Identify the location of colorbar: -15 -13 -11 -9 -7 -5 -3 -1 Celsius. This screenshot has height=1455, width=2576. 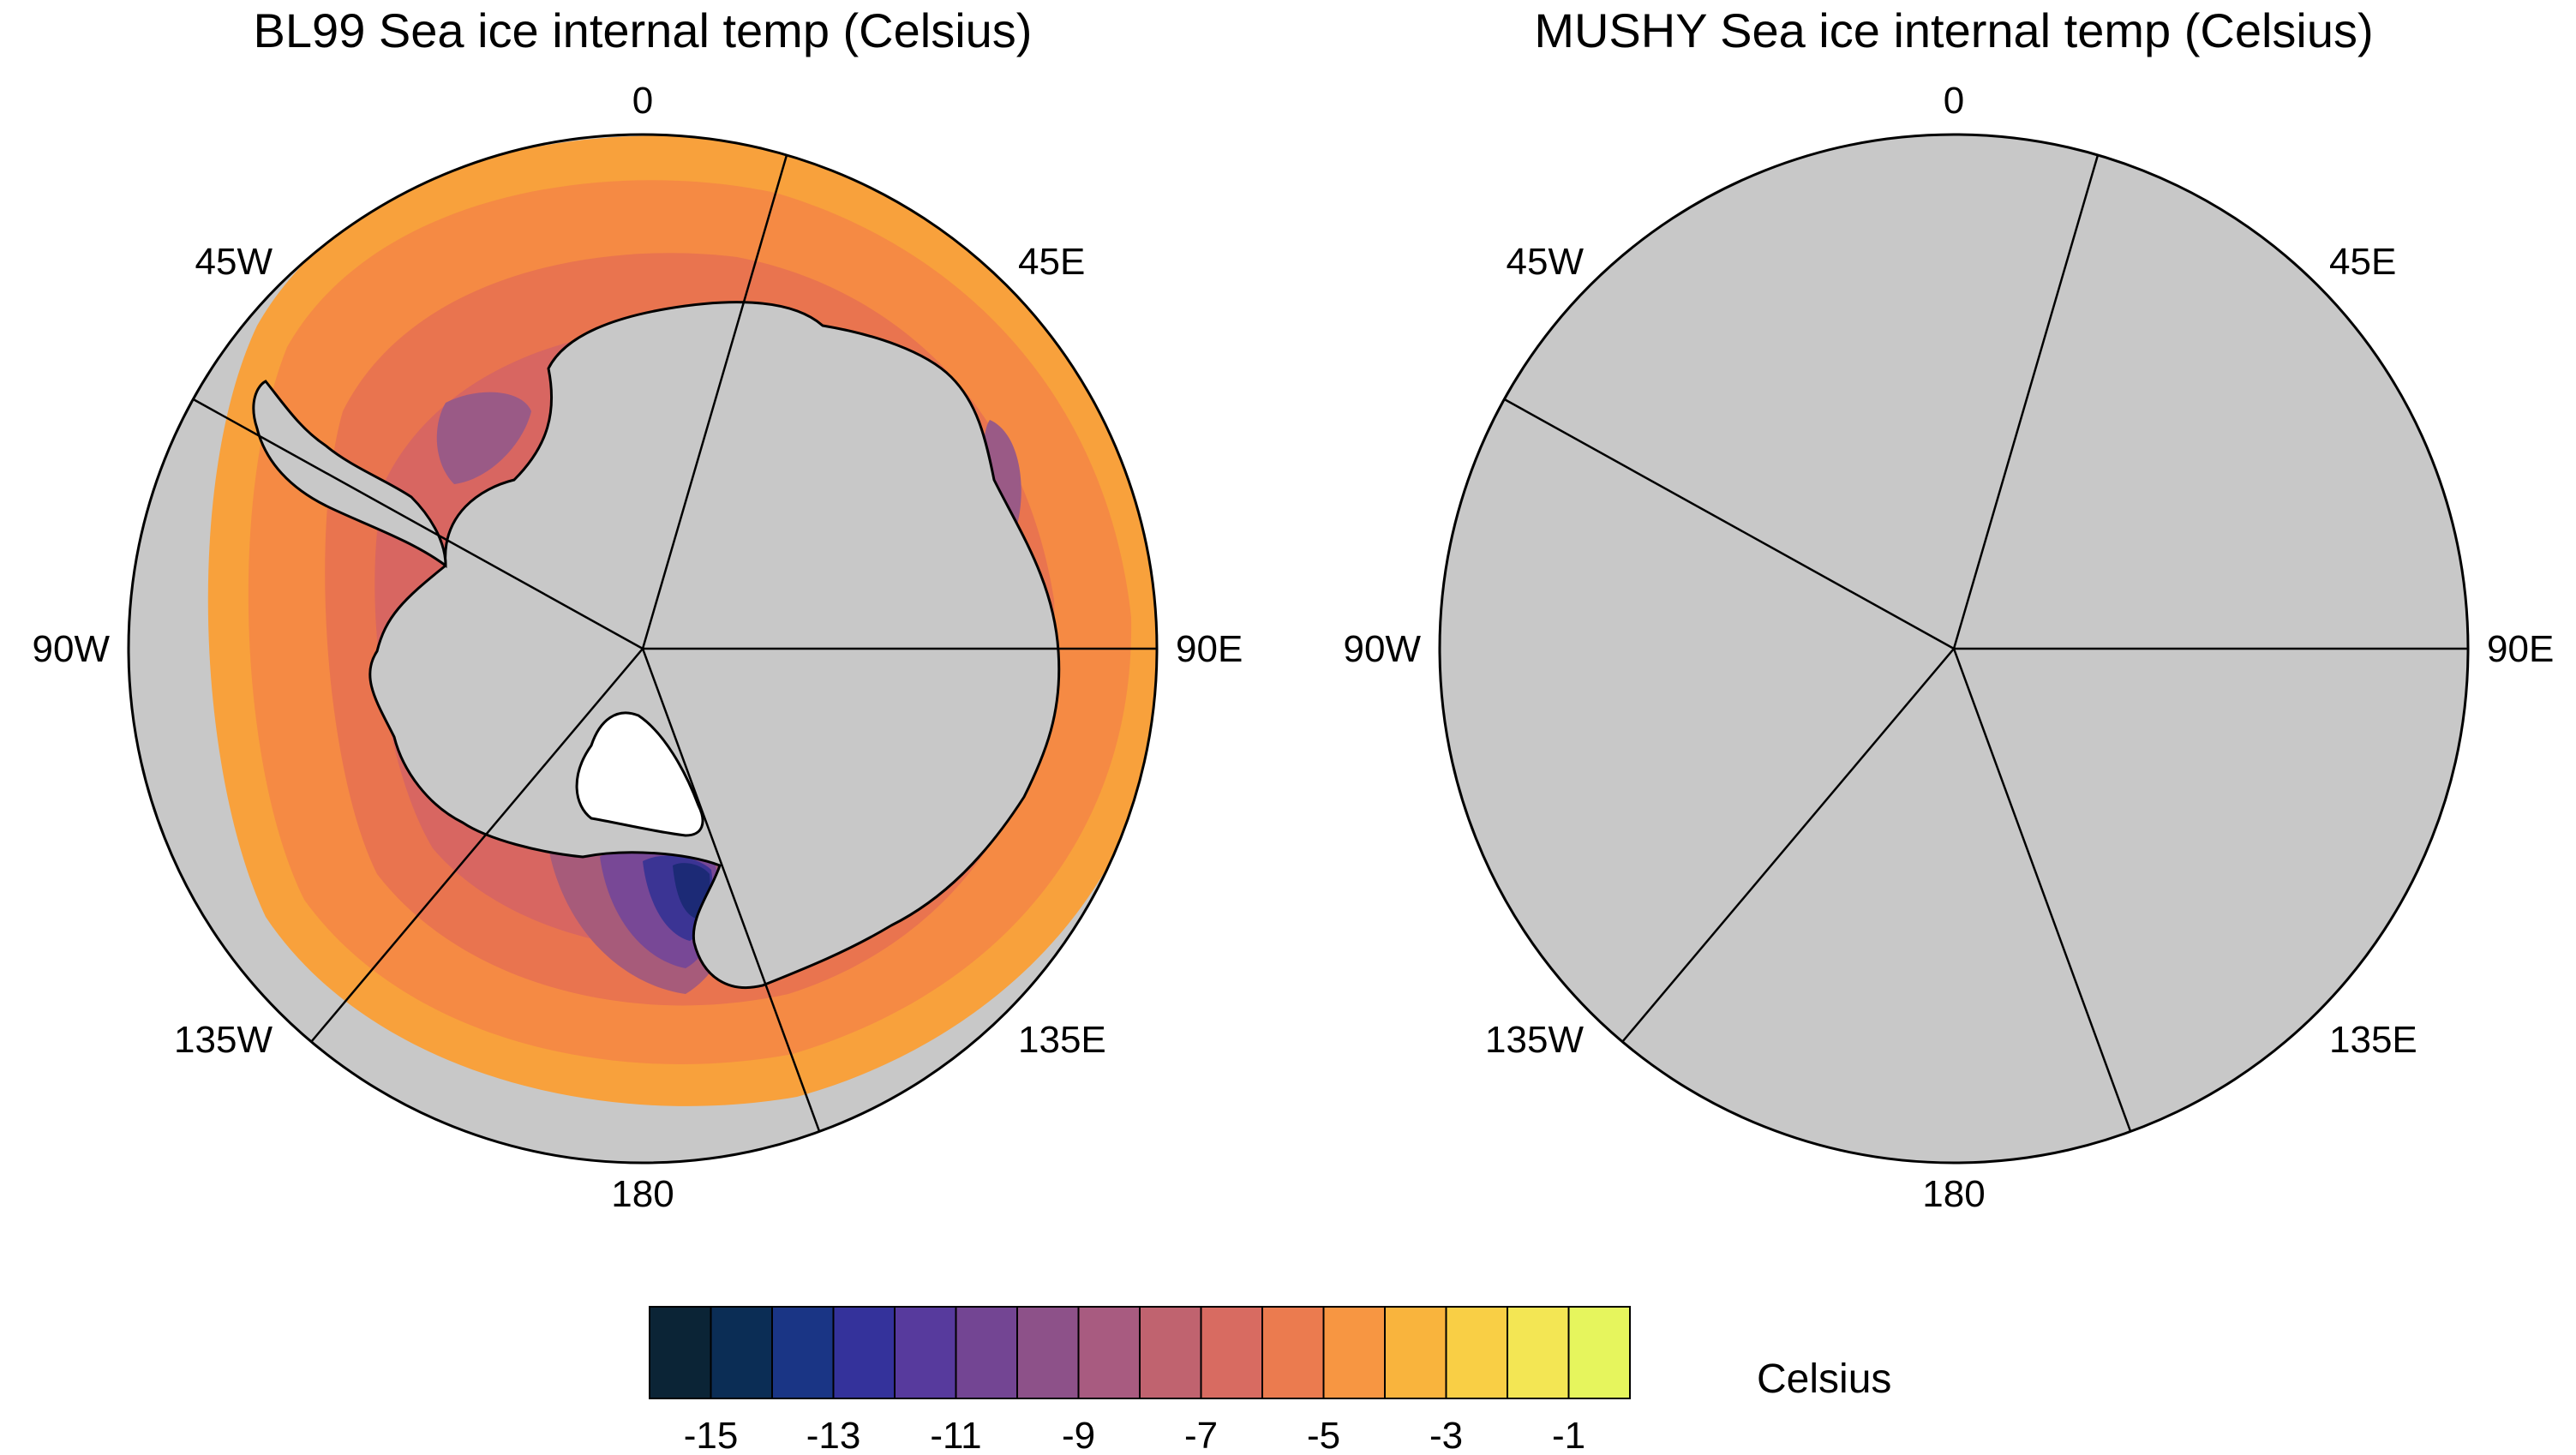
(1270, 1380).